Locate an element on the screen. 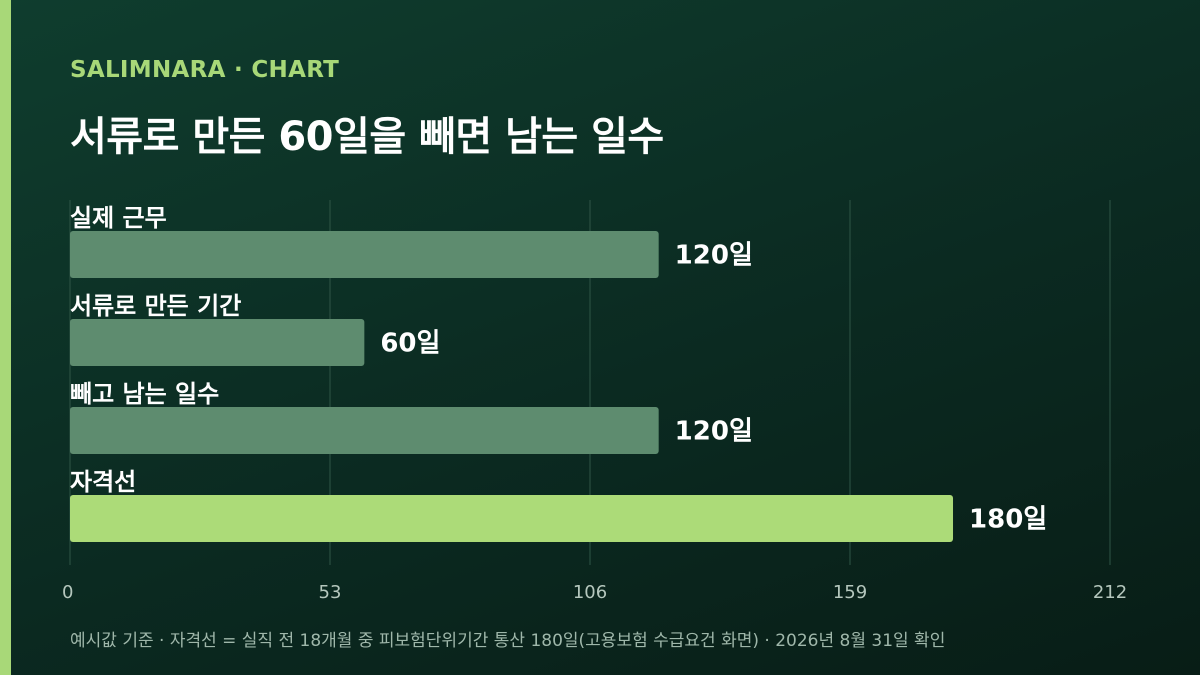 Image resolution: width=1200 pixels, height=675 pixels. category-label: 자격선 is located at coordinates (103, 482).